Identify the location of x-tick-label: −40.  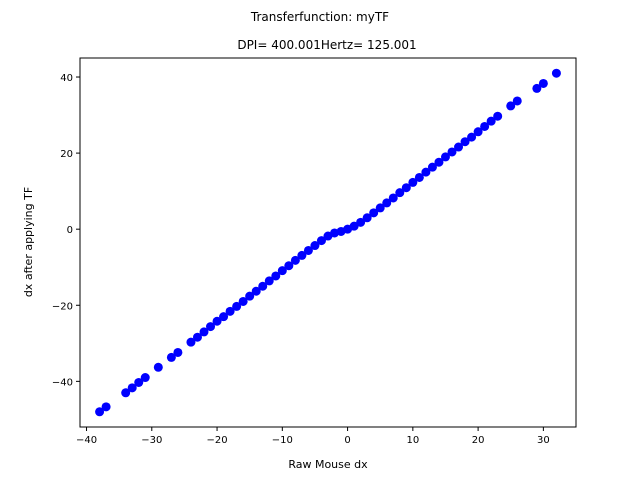
(86, 440).